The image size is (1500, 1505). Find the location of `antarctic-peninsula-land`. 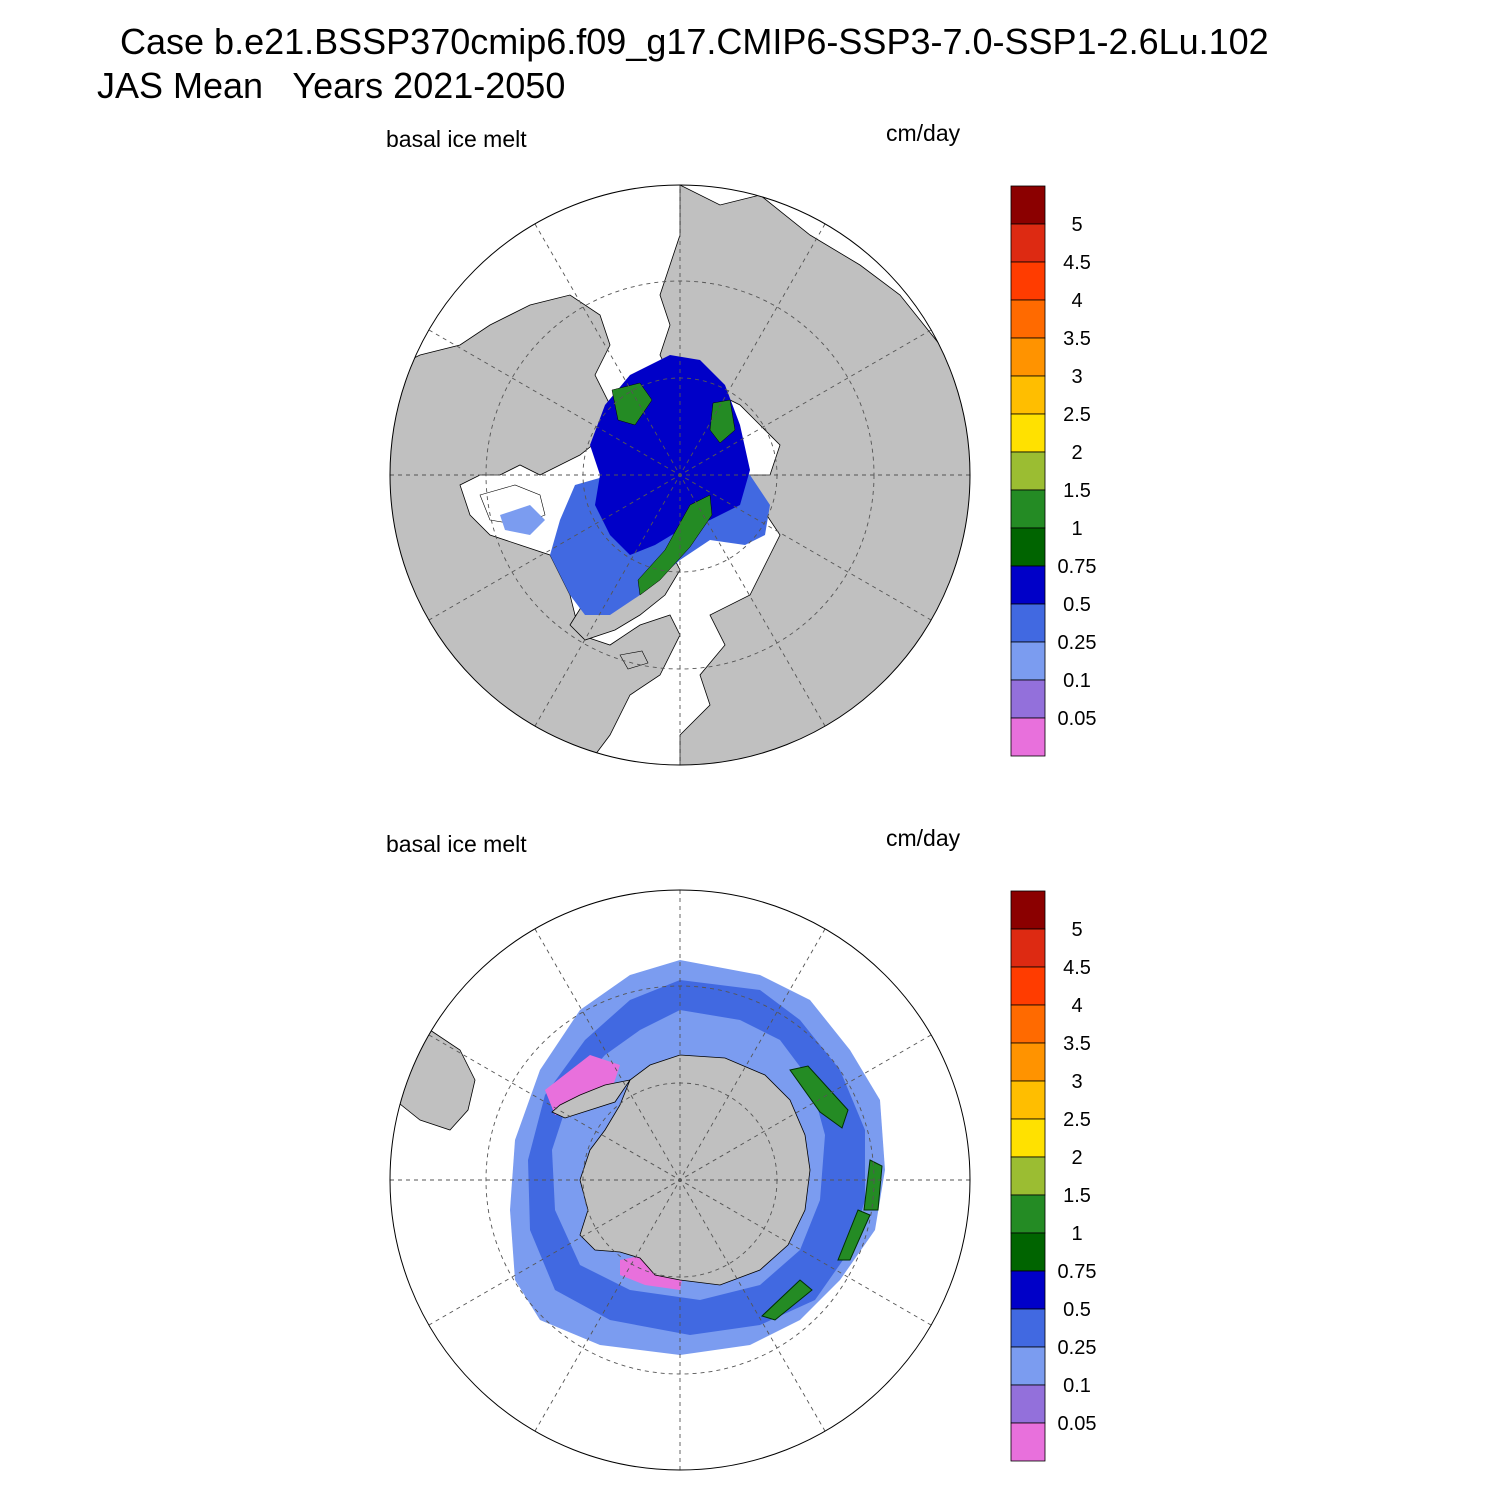

antarctic-peninsula-land is located at coordinates (591, 1099).